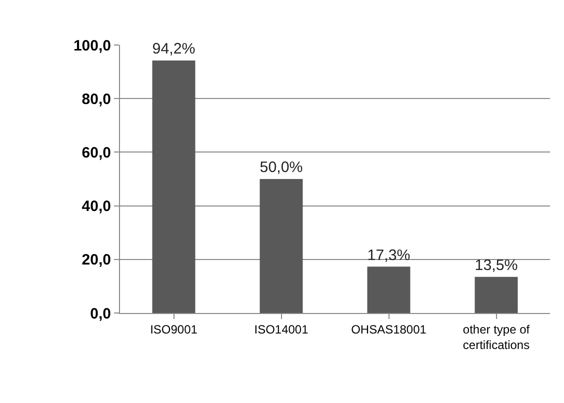 The image size is (564, 403). I want to click on x-tick-label: other type of certifications, so click(496, 337).